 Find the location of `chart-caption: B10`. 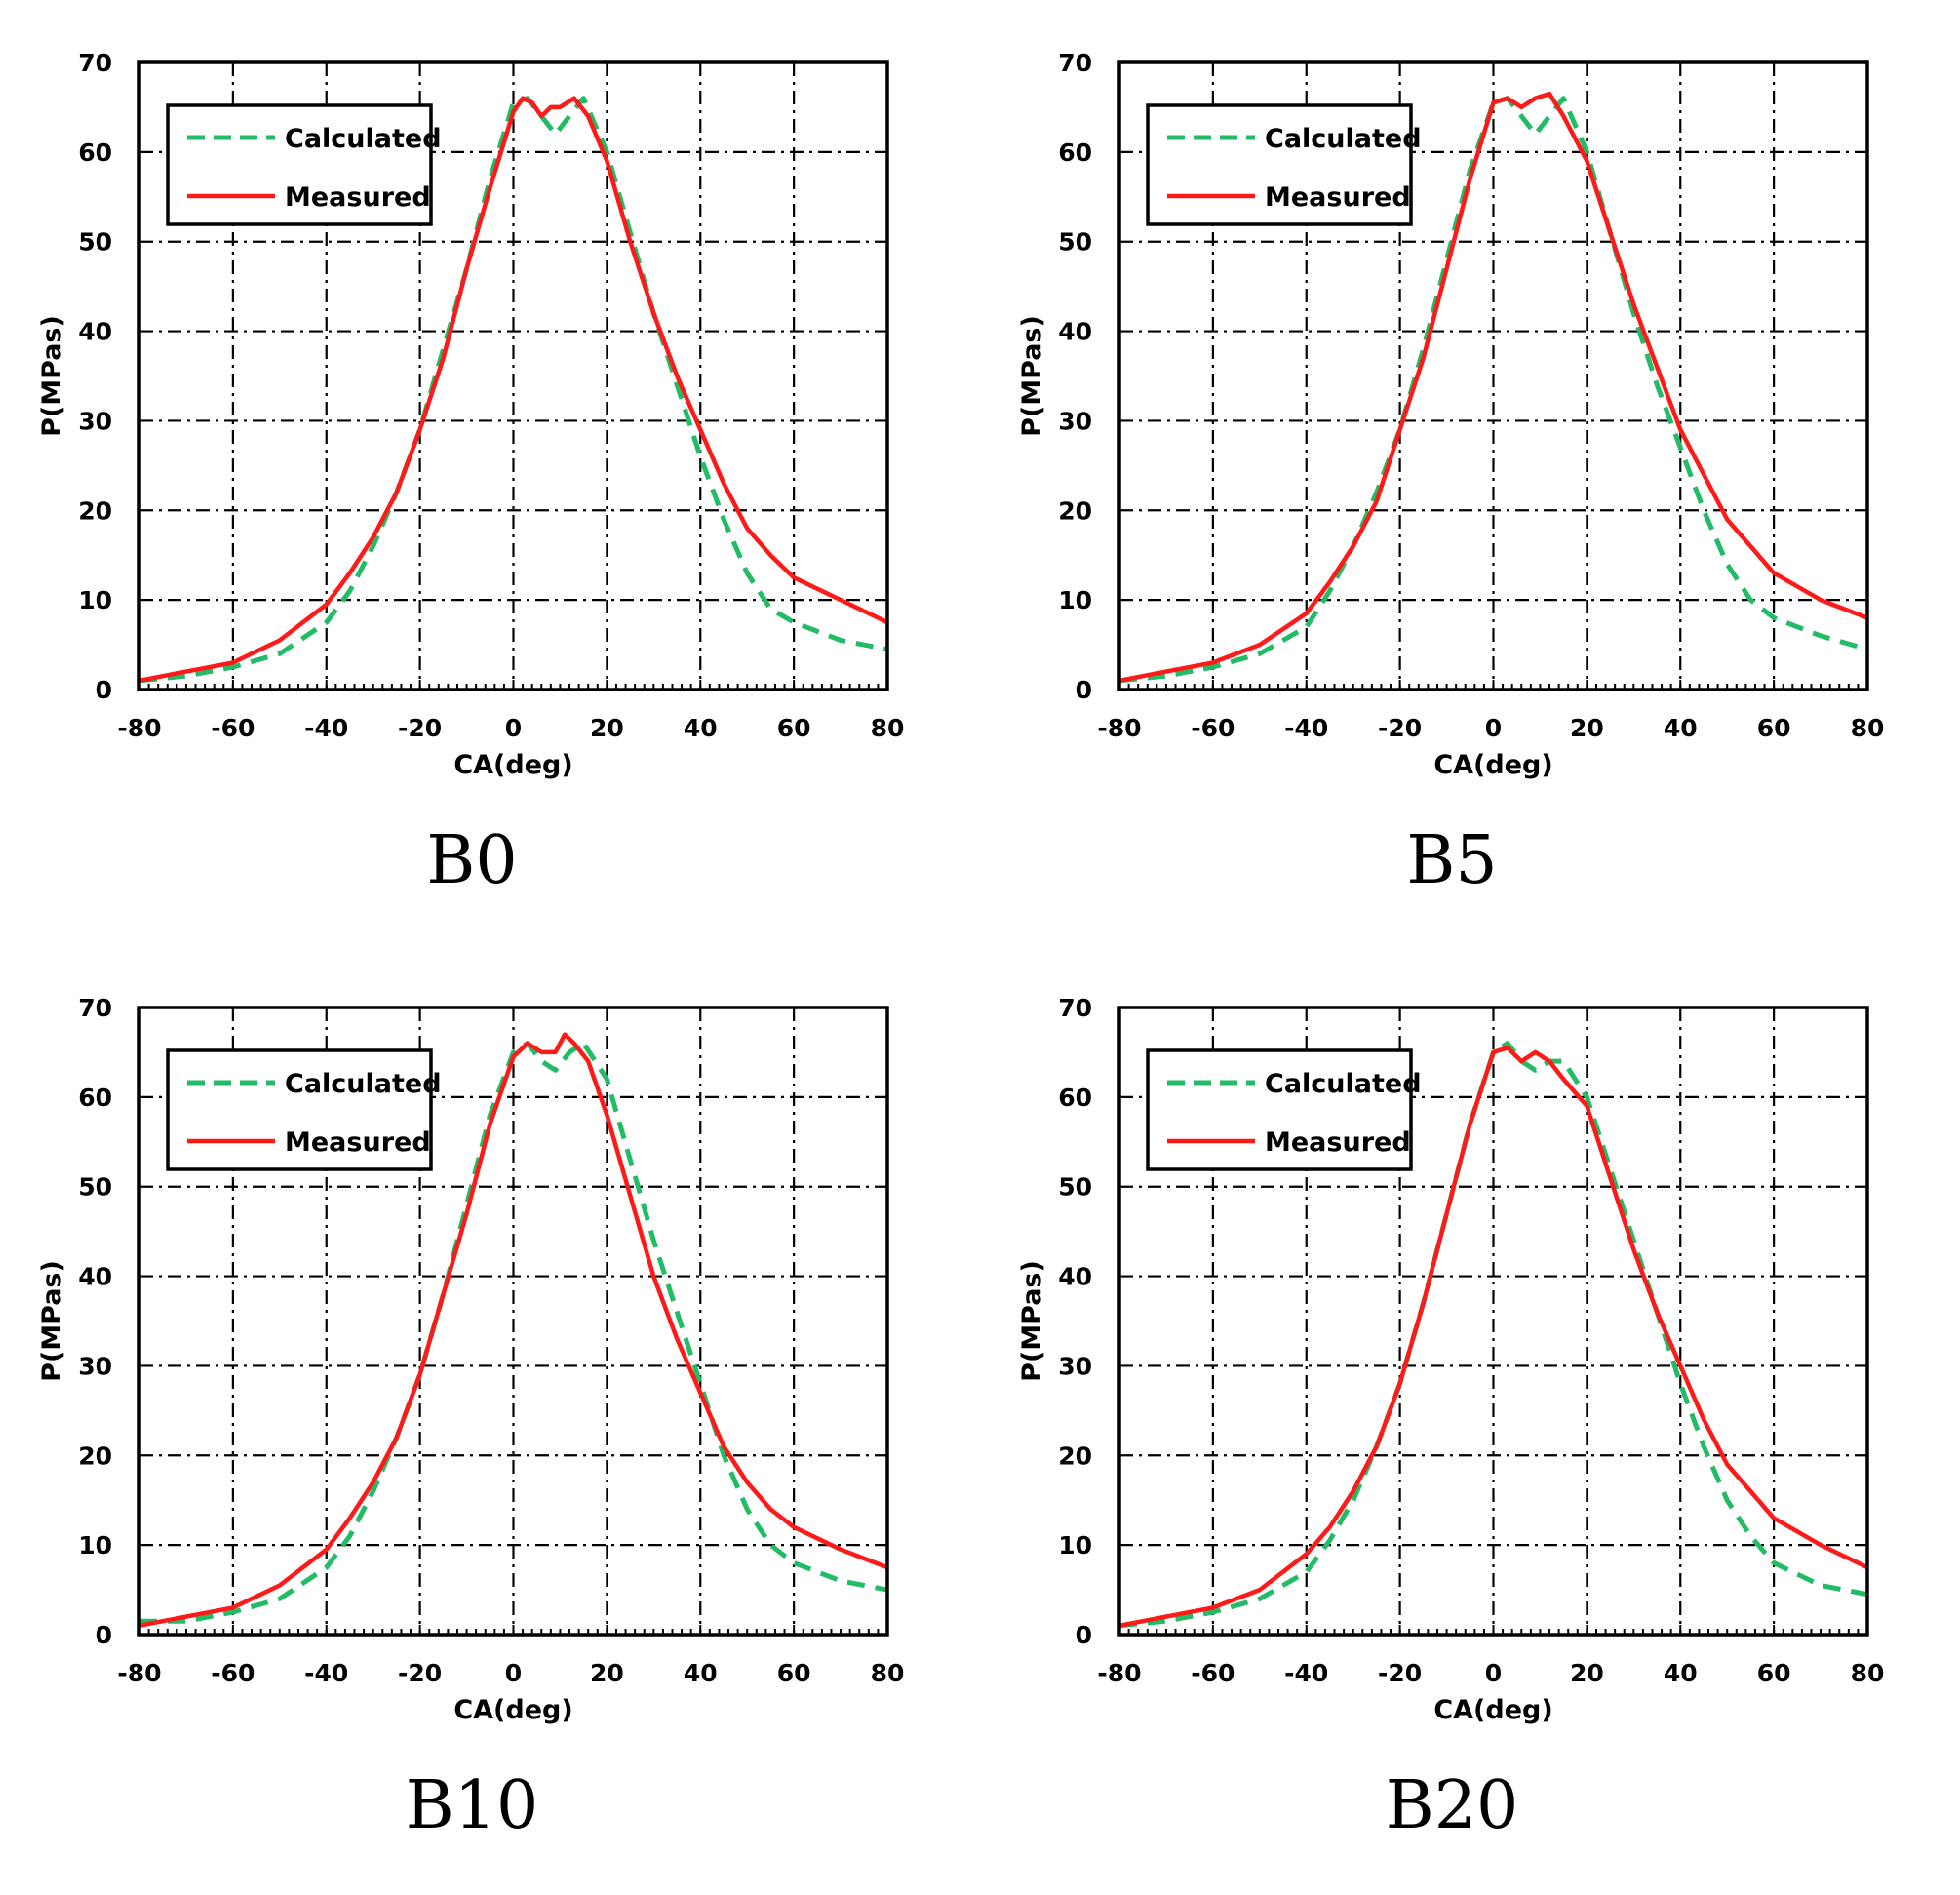

chart-caption: B10 is located at coordinates (472, 1805).